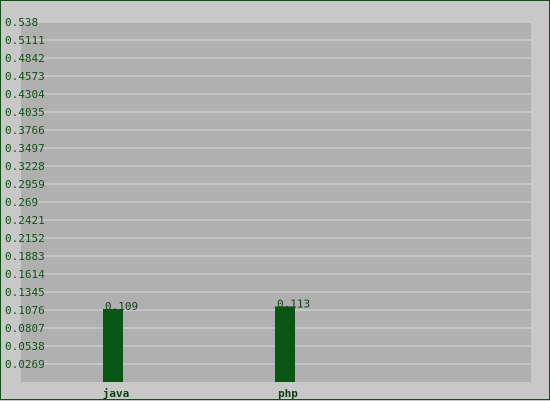 The height and width of the screenshot is (401, 550). Describe the element at coordinates (116, 393) in the screenshot. I see `x-tick-label-java: java` at that location.